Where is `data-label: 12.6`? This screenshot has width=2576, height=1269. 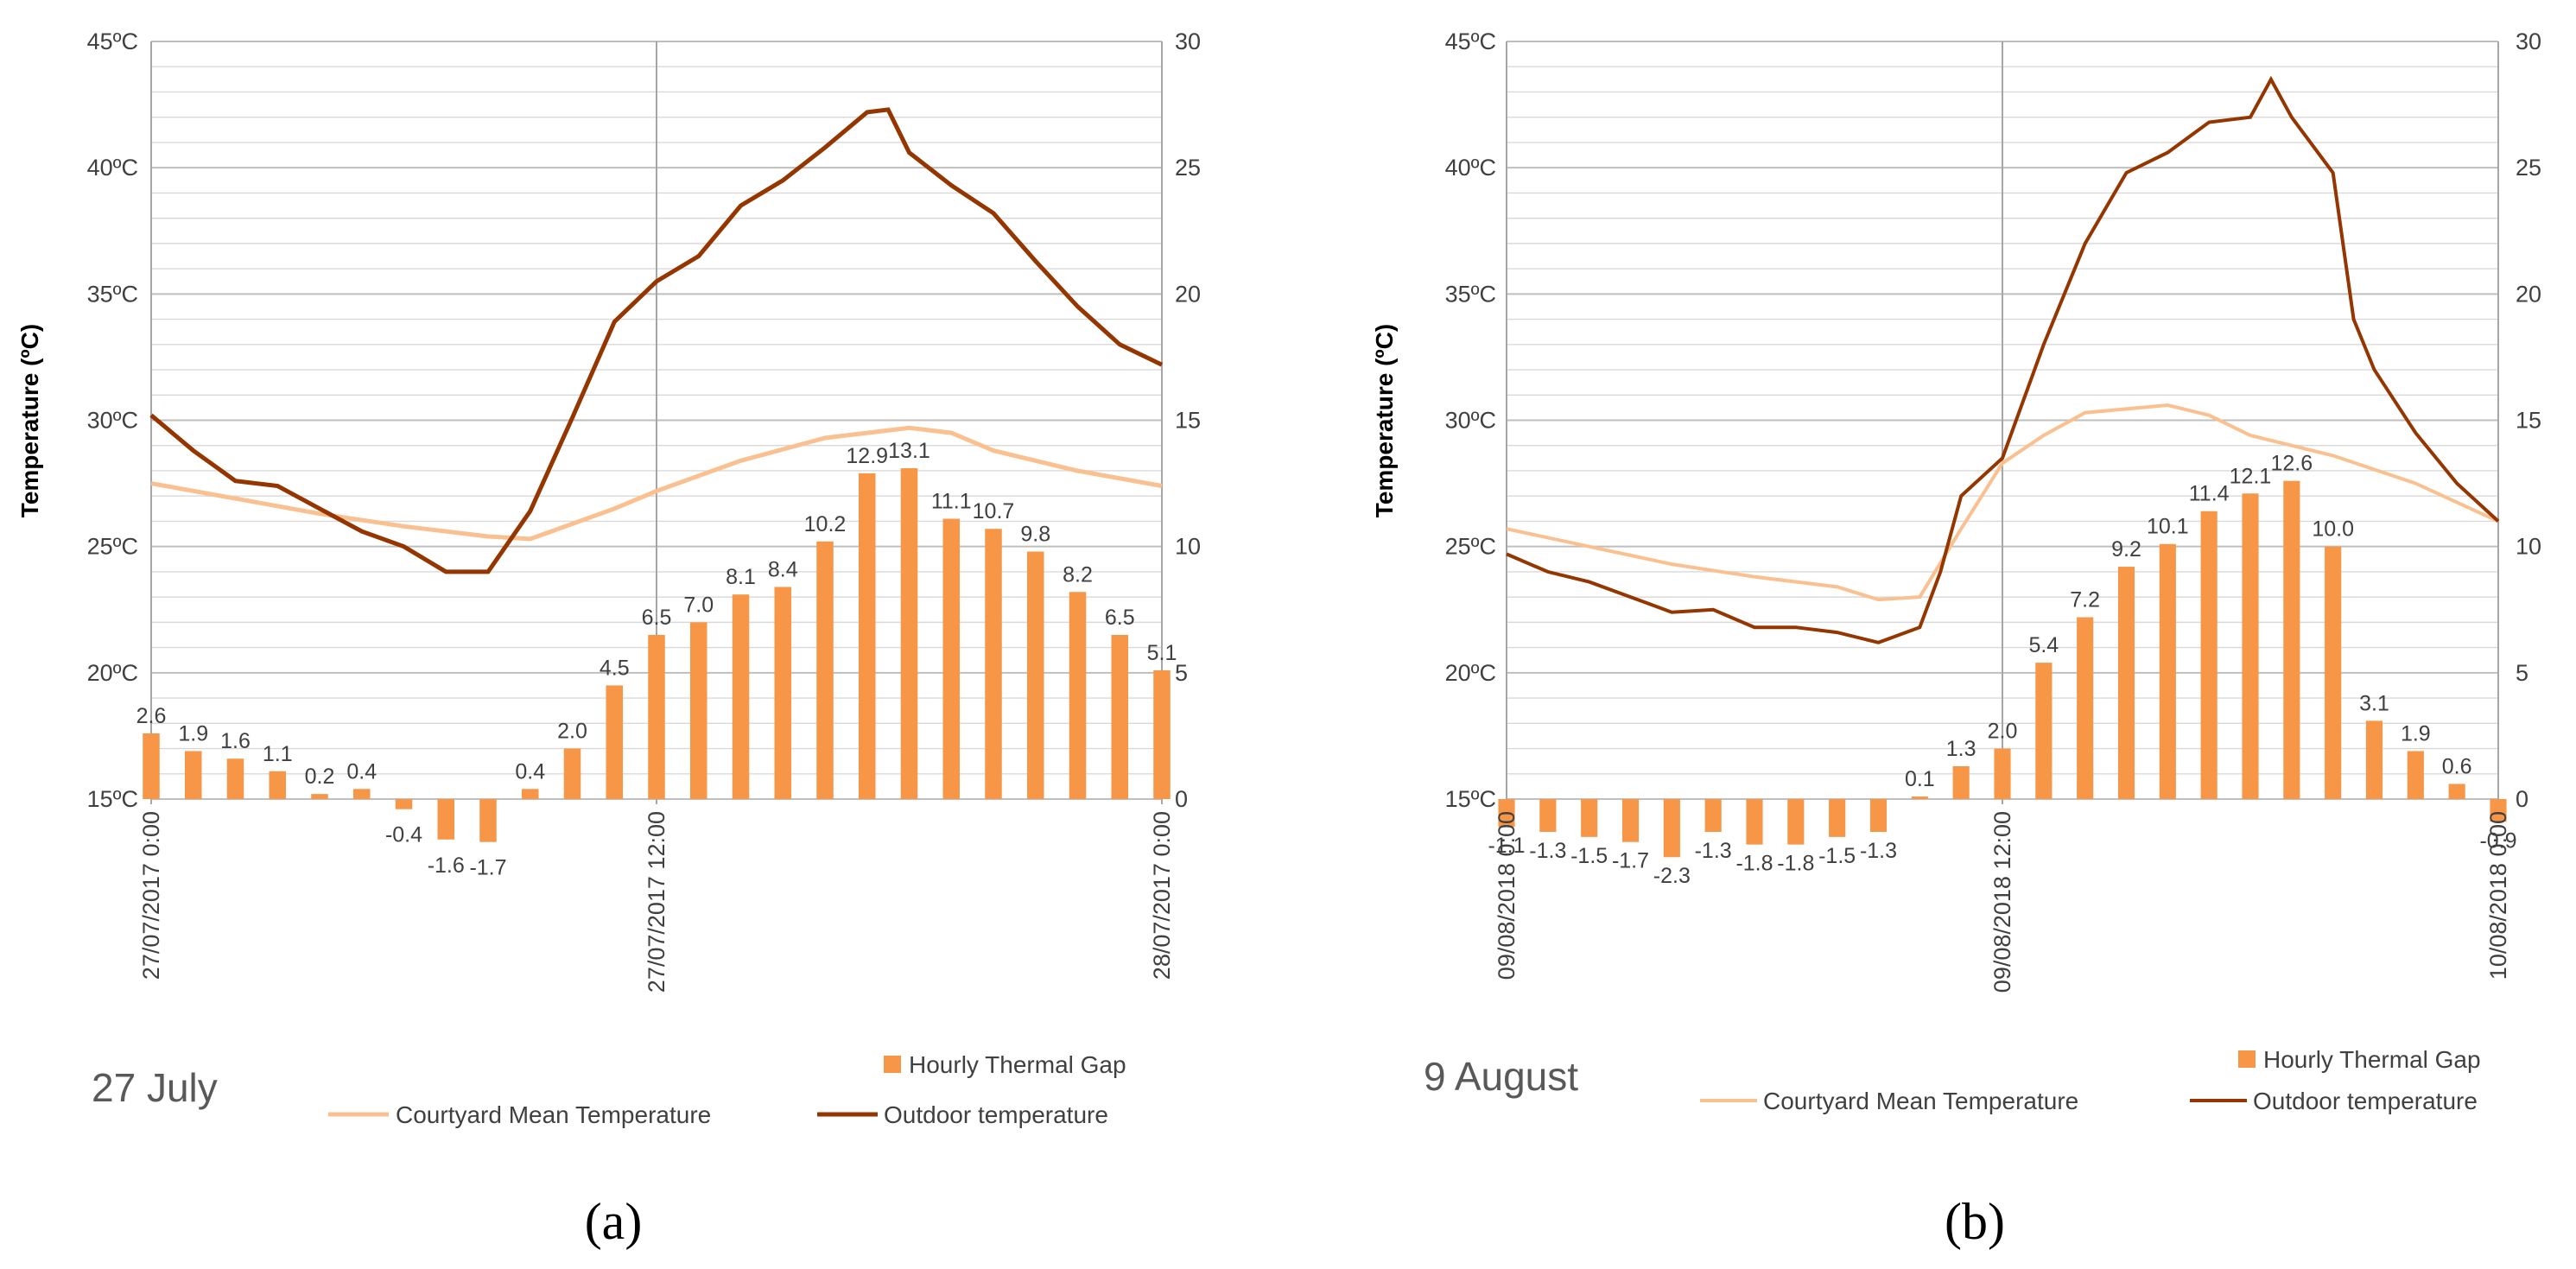
data-label: 12.6 is located at coordinates (2291, 464).